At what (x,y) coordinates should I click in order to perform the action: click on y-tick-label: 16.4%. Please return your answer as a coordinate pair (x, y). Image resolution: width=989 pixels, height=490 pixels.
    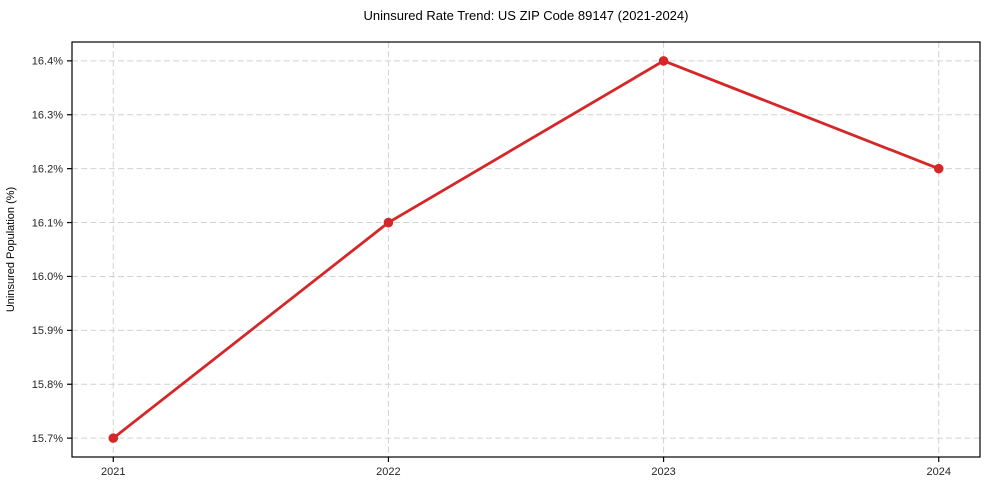
    Looking at the image, I should click on (47, 62).